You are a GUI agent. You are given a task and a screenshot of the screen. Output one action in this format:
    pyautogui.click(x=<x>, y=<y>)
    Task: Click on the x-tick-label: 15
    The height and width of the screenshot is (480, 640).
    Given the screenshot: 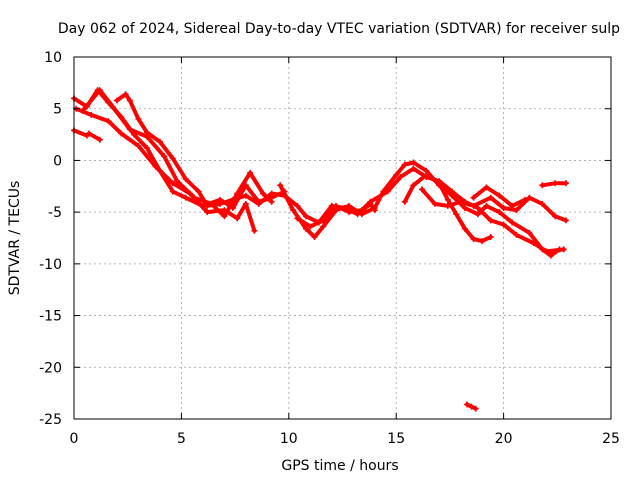 What is the action you would take?
    pyautogui.click(x=396, y=439)
    